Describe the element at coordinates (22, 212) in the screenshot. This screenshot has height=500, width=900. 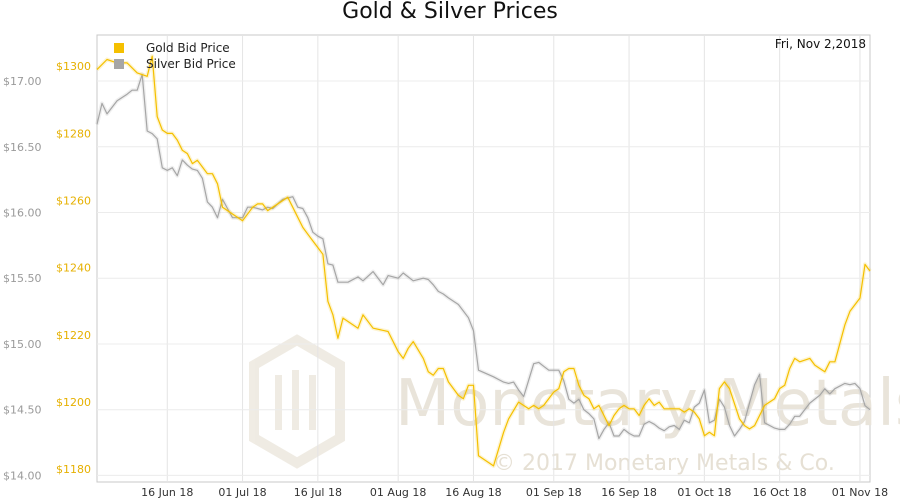
I see `left-tick-label: $16.00` at that location.